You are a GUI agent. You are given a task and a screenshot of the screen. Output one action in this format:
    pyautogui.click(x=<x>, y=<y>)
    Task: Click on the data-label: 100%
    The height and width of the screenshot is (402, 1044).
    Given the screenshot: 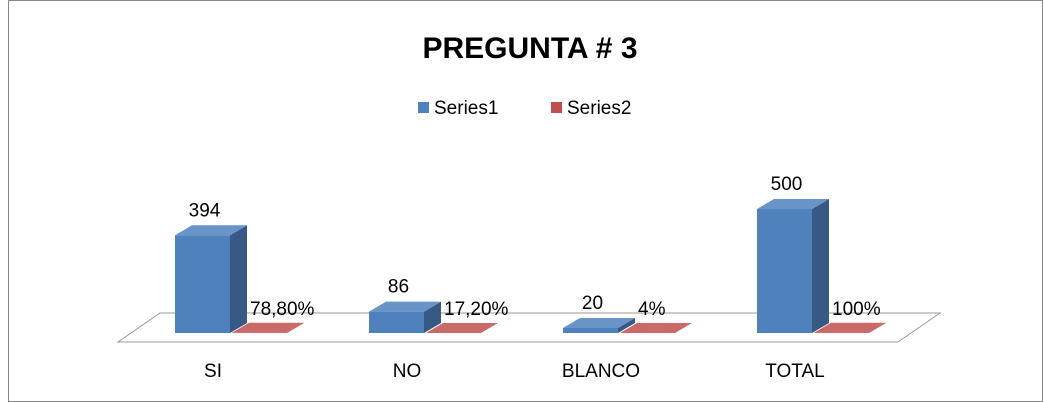 What is the action you would take?
    pyautogui.click(x=856, y=309)
    